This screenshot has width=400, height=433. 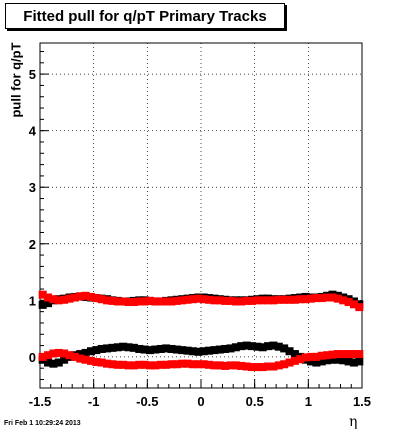 I want to click on timestamp-label: Fri Feb 1 10:29:24 2013, so click(x=42, y=423).